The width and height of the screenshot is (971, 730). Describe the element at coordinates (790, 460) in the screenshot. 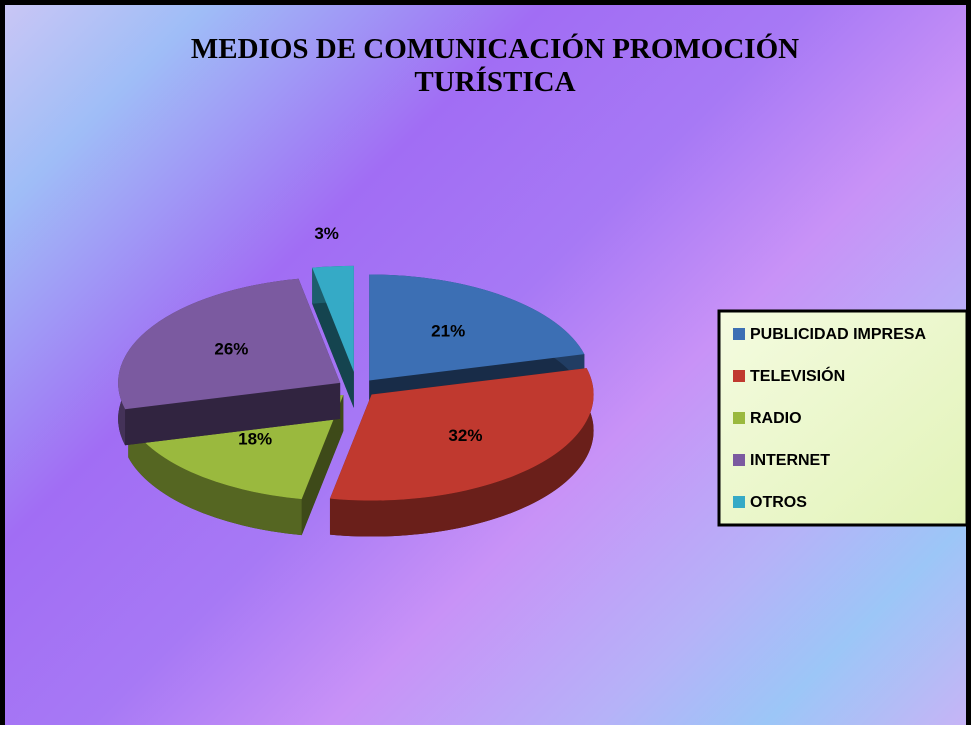

I see `legend-label: INTERNET` at that location.